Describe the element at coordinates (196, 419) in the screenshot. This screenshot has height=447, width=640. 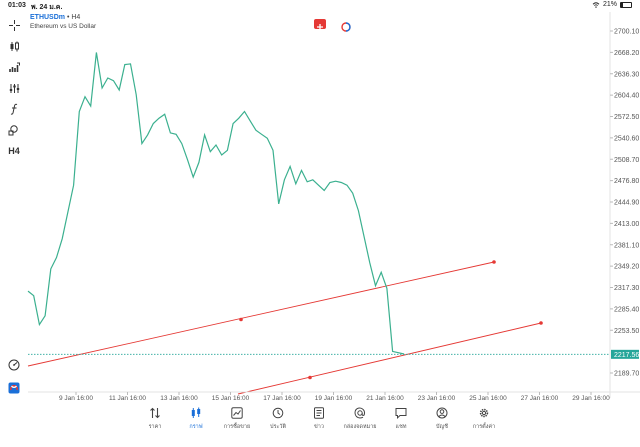
I see `tab-chart: กราฟ` at that location.